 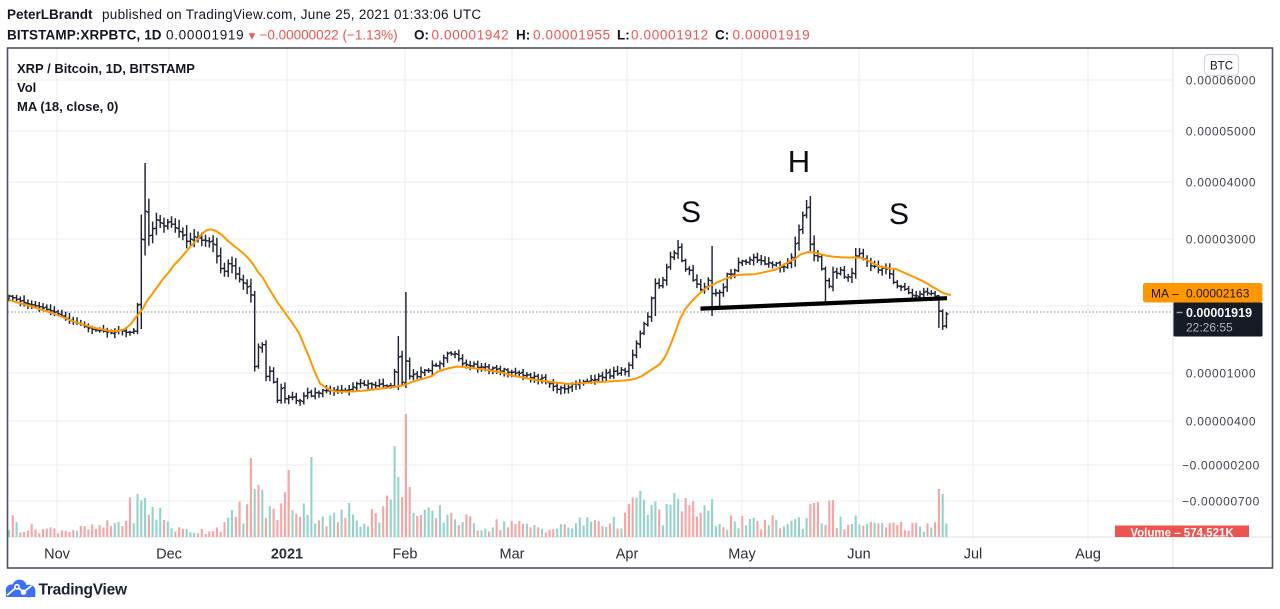 What do you see at coordinates (1221, 183) in the screenshot?
I see `svg-text: 0.00004000` at bounding box center [1221, 183].